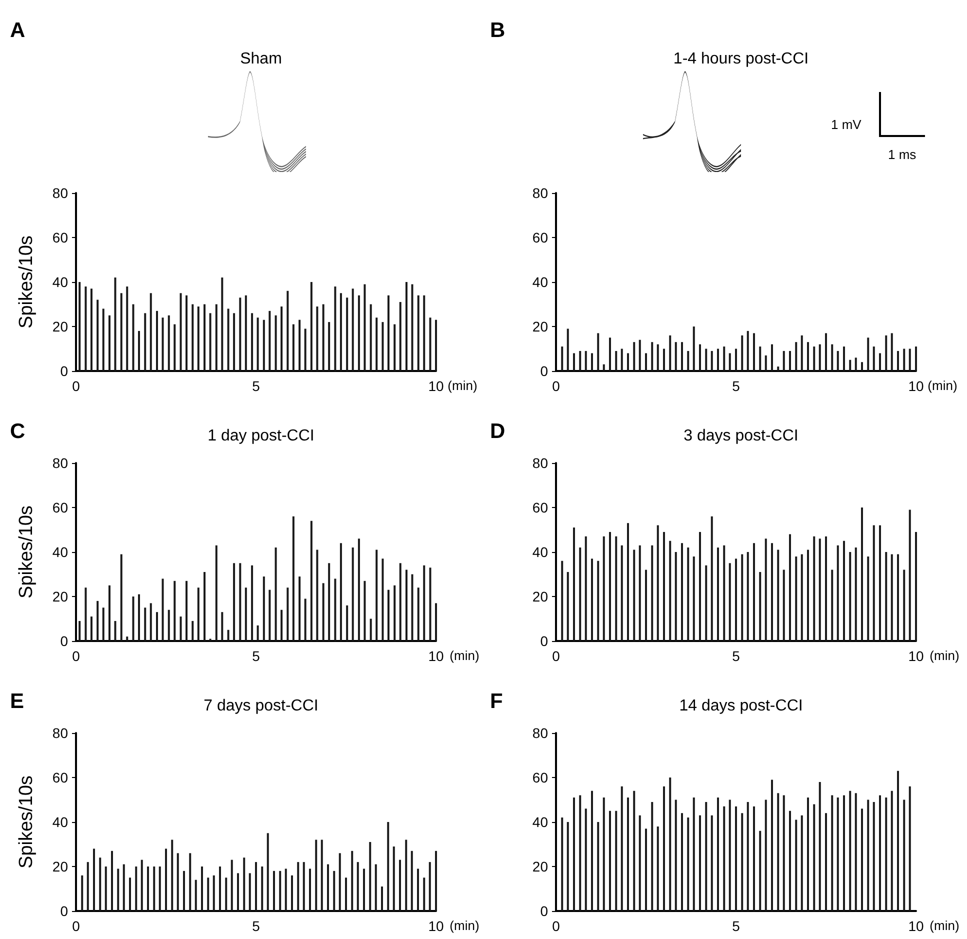 The width and height of the screenshot is (967, 939). What do you see at coordinates (945, 655) in the screenshot?
I see `x-axis-title: (min)` at bounding box center [945, 655].